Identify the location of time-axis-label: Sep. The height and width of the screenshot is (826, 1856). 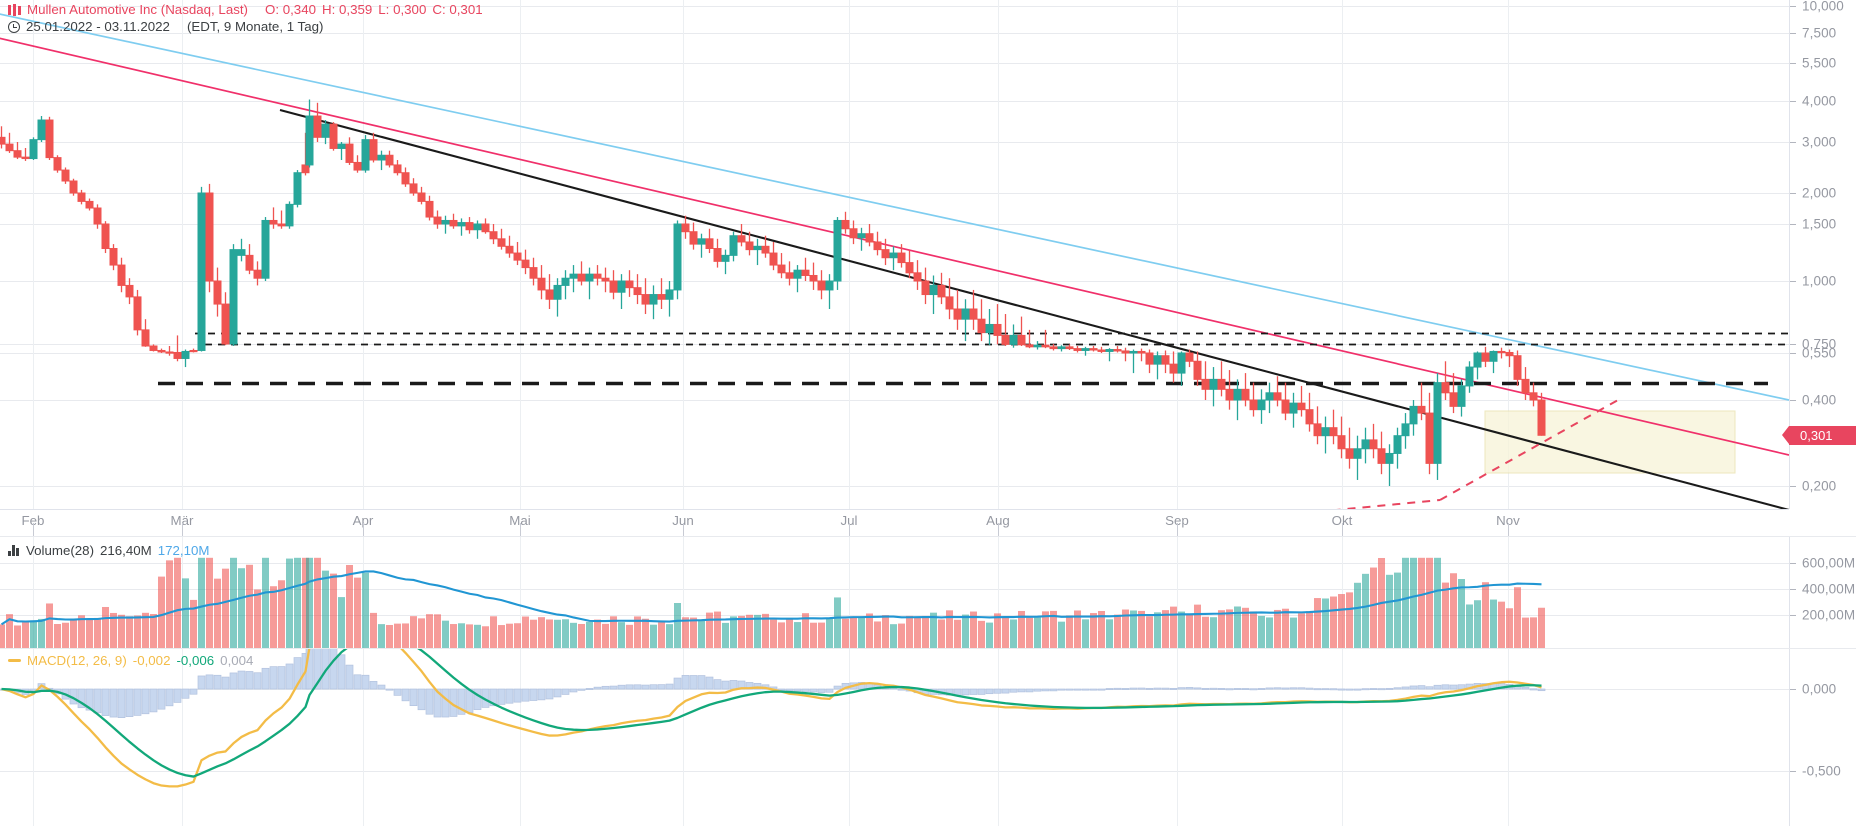
(1177, 520).